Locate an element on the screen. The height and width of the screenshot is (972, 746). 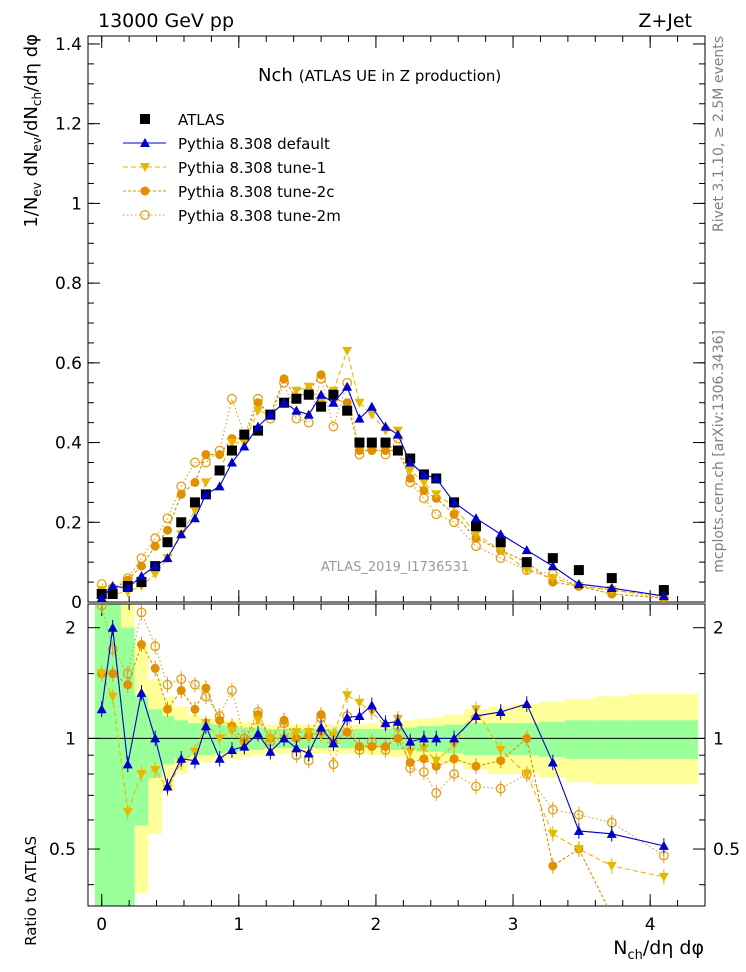
main-y-tick-label: 0 is located at coordinates (76, 603).